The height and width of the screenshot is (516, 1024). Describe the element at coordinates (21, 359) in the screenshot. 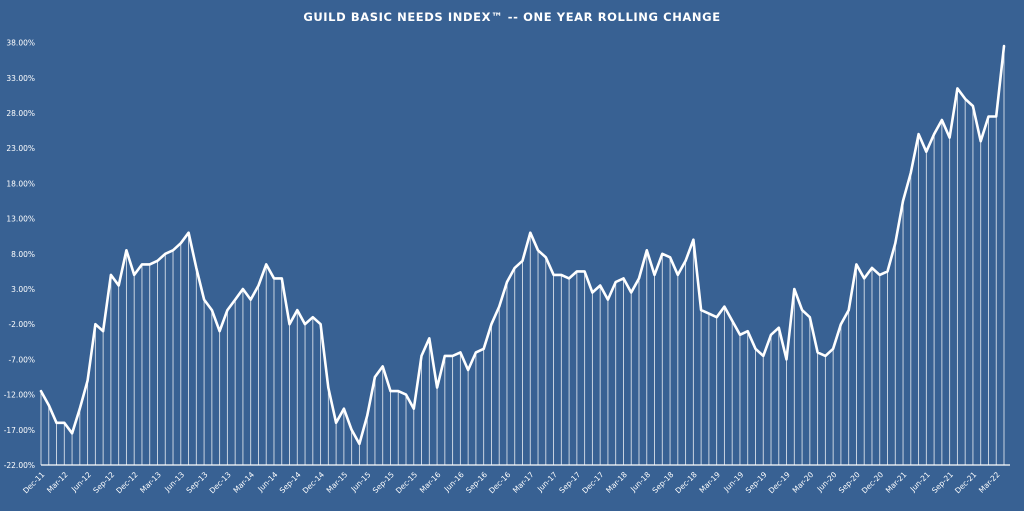

I see `y-tick-label: -7.00%` at that location.